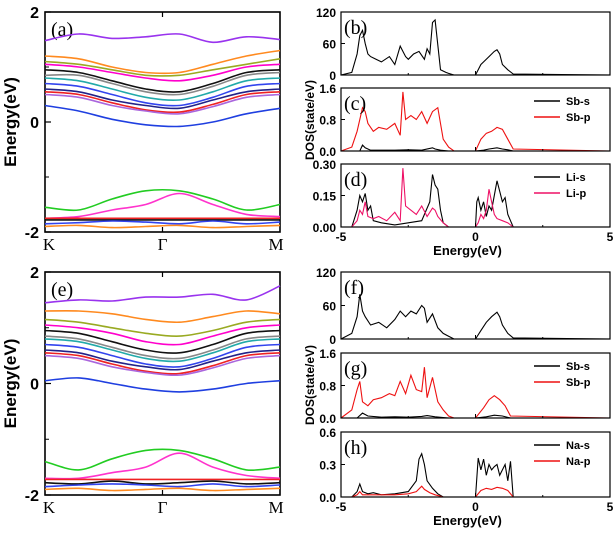 The width and height of the screenshot is (614, 536). What do you see at coordinates (576, 178) in the screenshot?
I see `legend-label: Li-s` at bounding box center [576, 178].